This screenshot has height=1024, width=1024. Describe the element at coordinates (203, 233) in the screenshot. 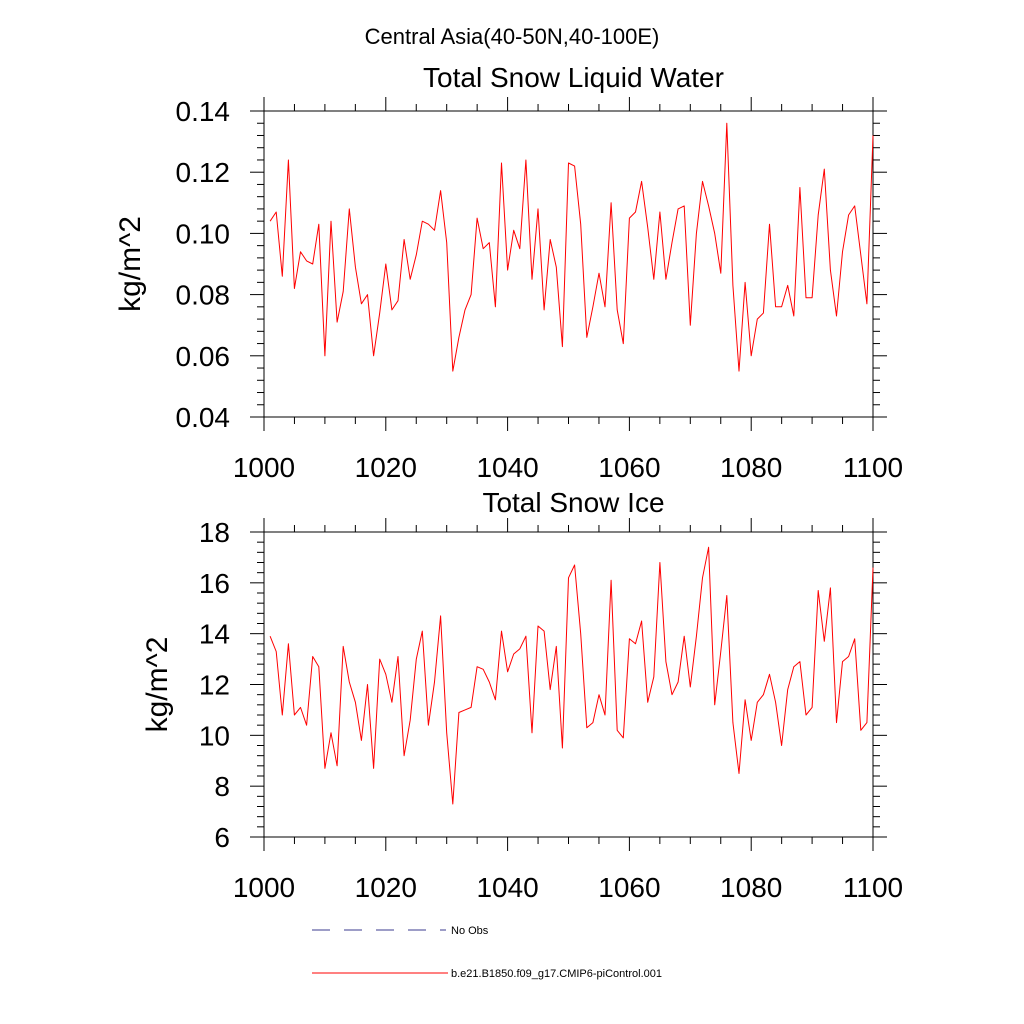

I see `y-tick-label: 0.10` at that location.